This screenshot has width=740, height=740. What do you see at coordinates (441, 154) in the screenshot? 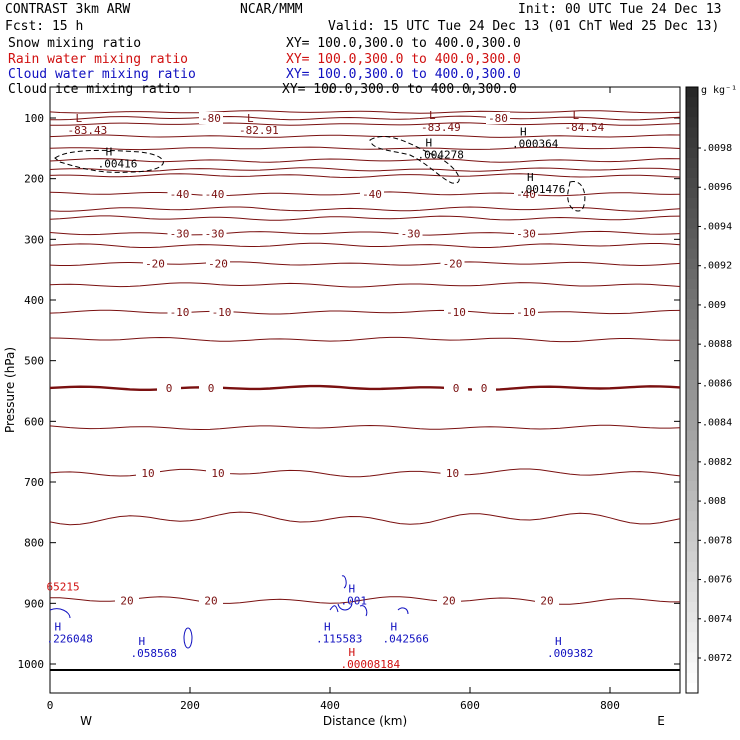
I see `extremum-value: .004278` at bounding box center [441, 154].